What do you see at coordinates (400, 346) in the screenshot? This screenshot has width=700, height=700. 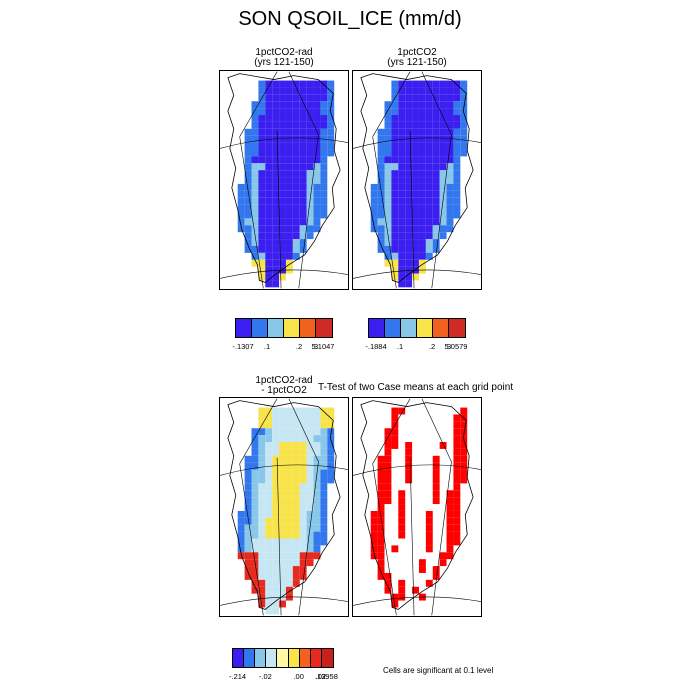 I see `l2-tick-label: .1` at bounding box center [400, 346].